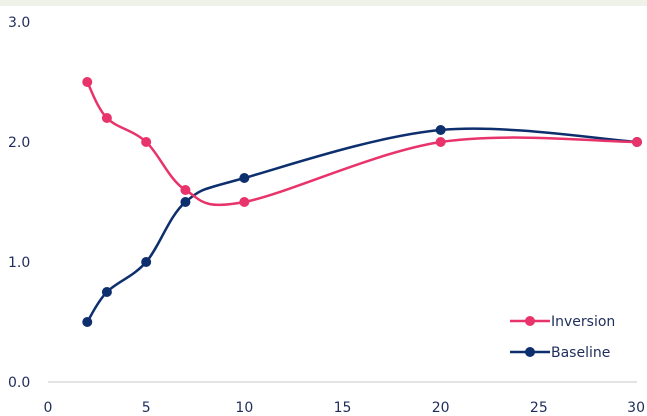  Describe the element at coordinates (244, 408) in the screenshot. I see `x-tick-label: 10` at that location.